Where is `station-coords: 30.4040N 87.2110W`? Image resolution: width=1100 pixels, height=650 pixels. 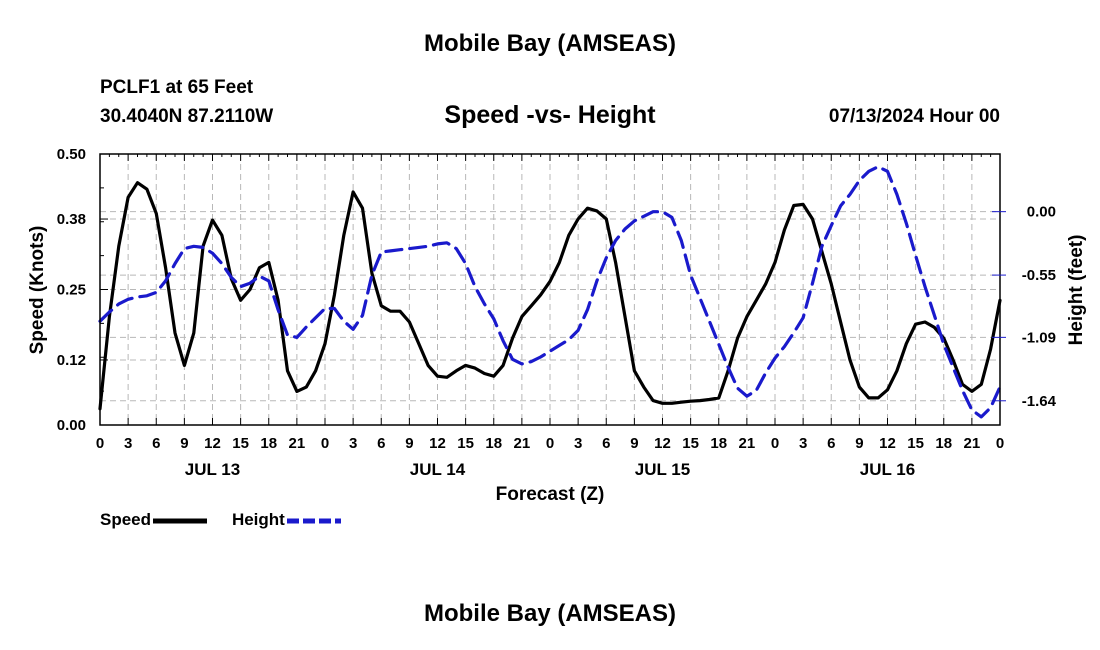 station-coords: 30.4040N 87.2110W is located at coordinates (187, 116).